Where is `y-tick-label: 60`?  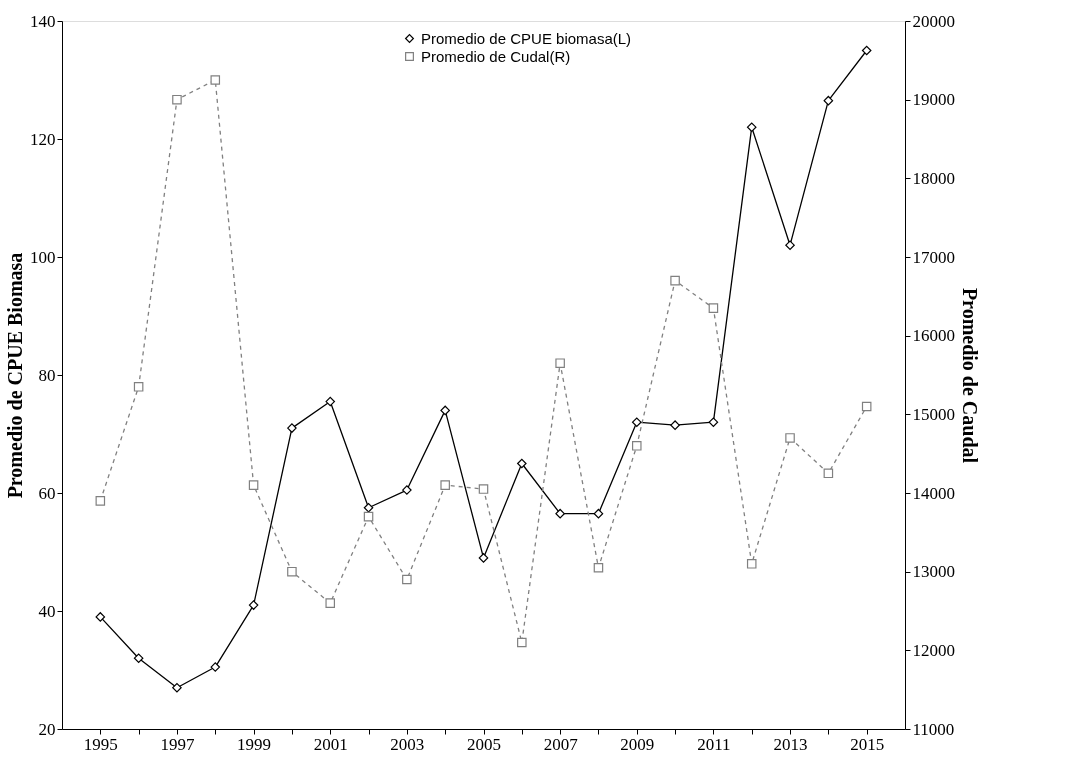
y-tick-label: 60 is located at coordinates (47, 493).